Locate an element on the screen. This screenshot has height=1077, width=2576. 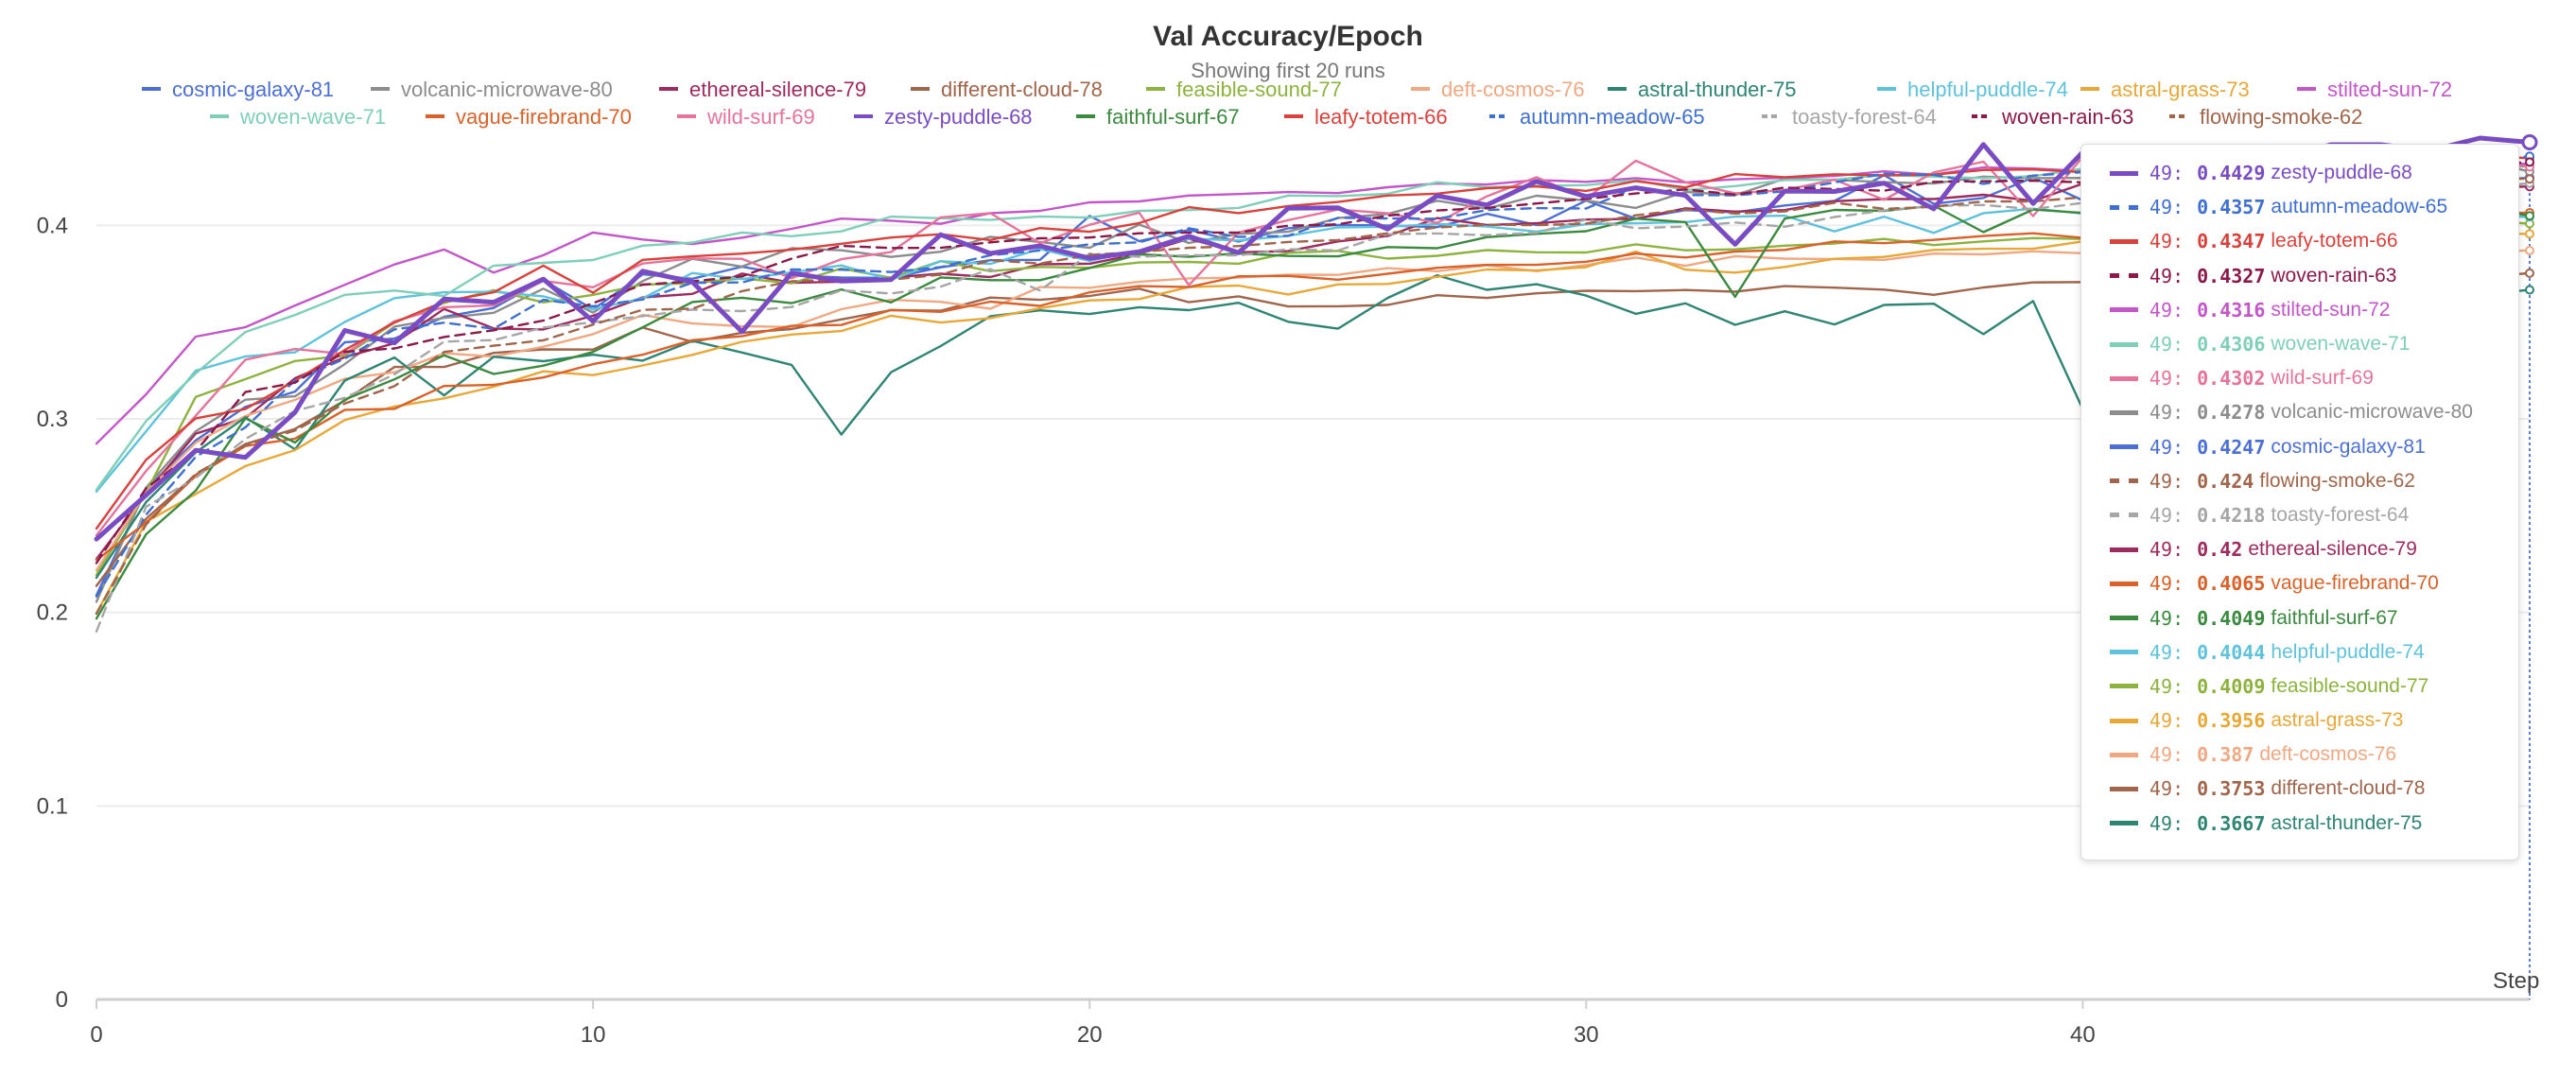
legend-label-different-cloud-78: different-cloud-78 is located at coordinates (1022, 89).